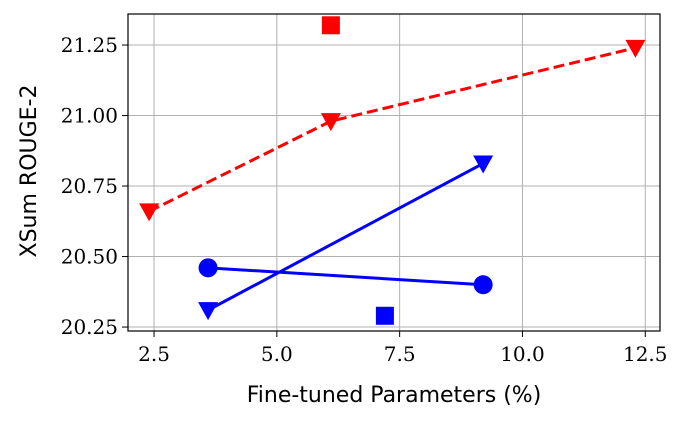 The width and height of the screenshot is (686, 422). Describe the element at coordinates (154, 354) in the screenshot. I see `x-tick-label: 2.5` at that location.